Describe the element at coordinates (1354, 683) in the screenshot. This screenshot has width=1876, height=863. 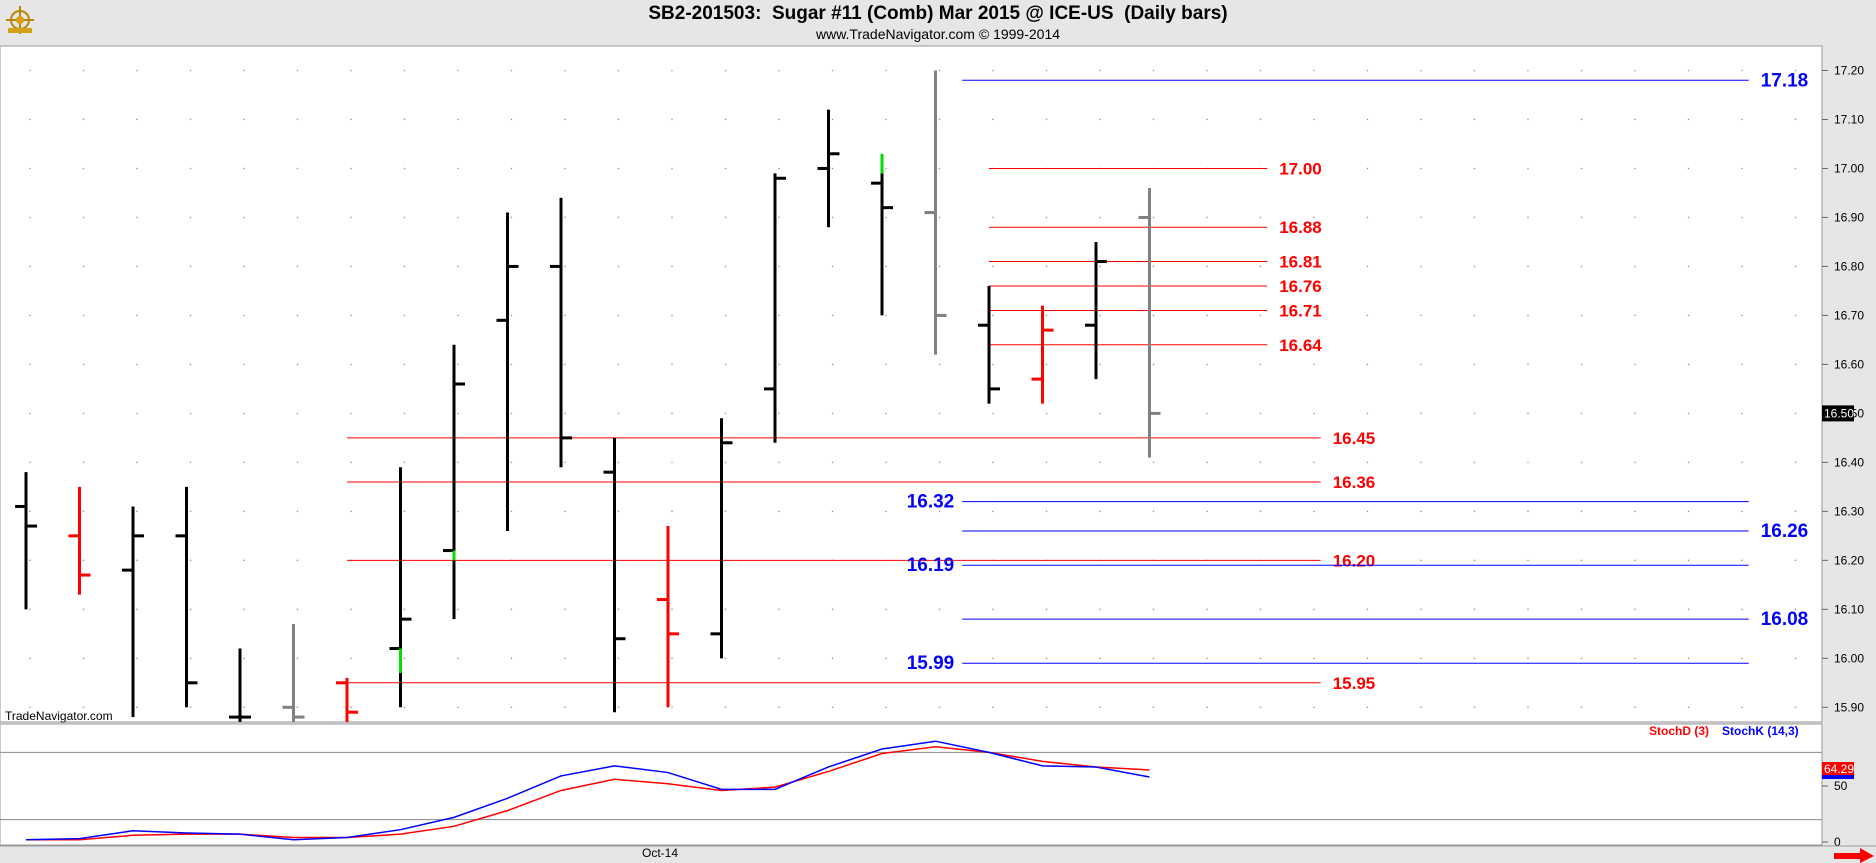
I see `level-label: 15.95` at that location.